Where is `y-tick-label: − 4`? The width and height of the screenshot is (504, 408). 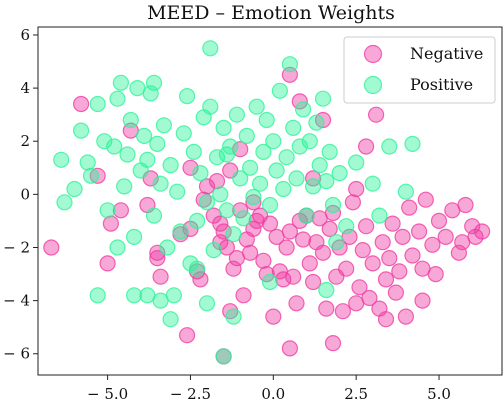
y-tick-label: − 4 is located at coordinates (16, 301).